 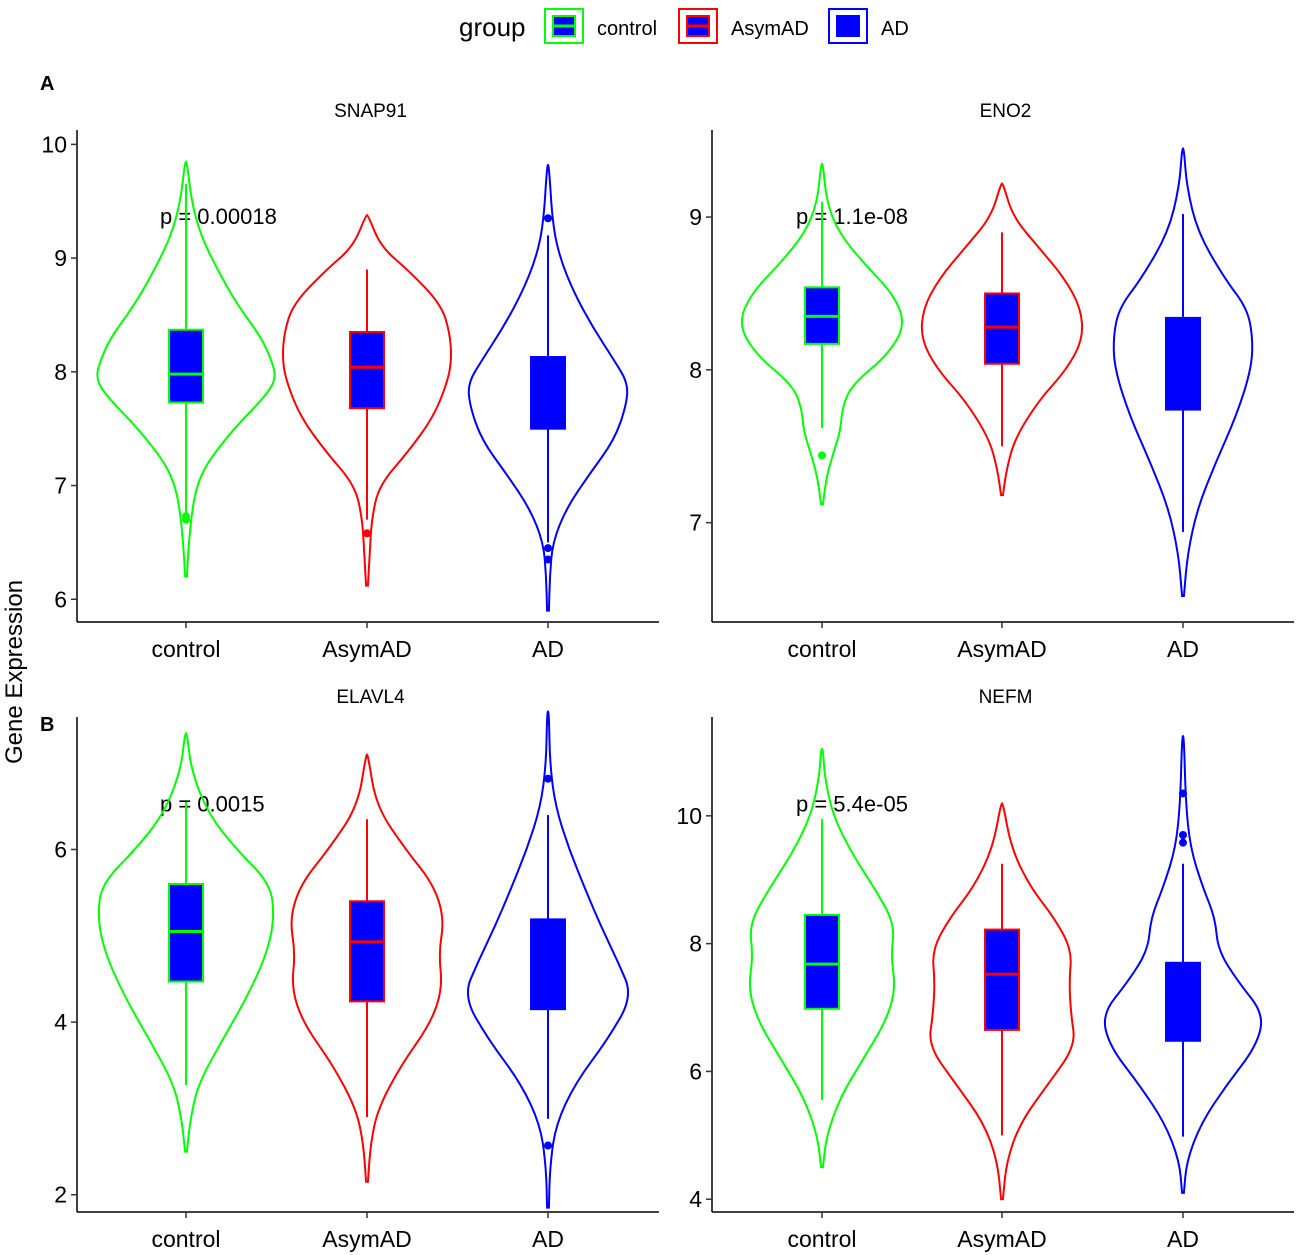 What do you see at coordinates (47, 84) in the screenshot?
I see `panel-label-a: A` at bounding box center [47, 84].